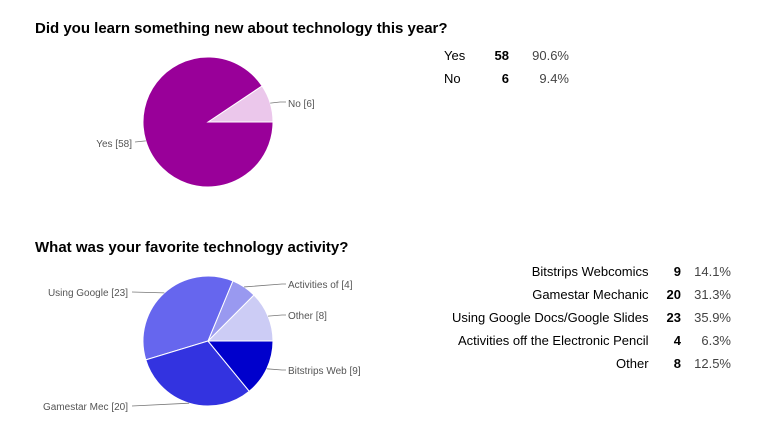 This screenshot has width=781, height=438. What do you see at coordinates (677, 363) in the screenshot?
I see `summary-count: 8` at bounding box center [677, 363].